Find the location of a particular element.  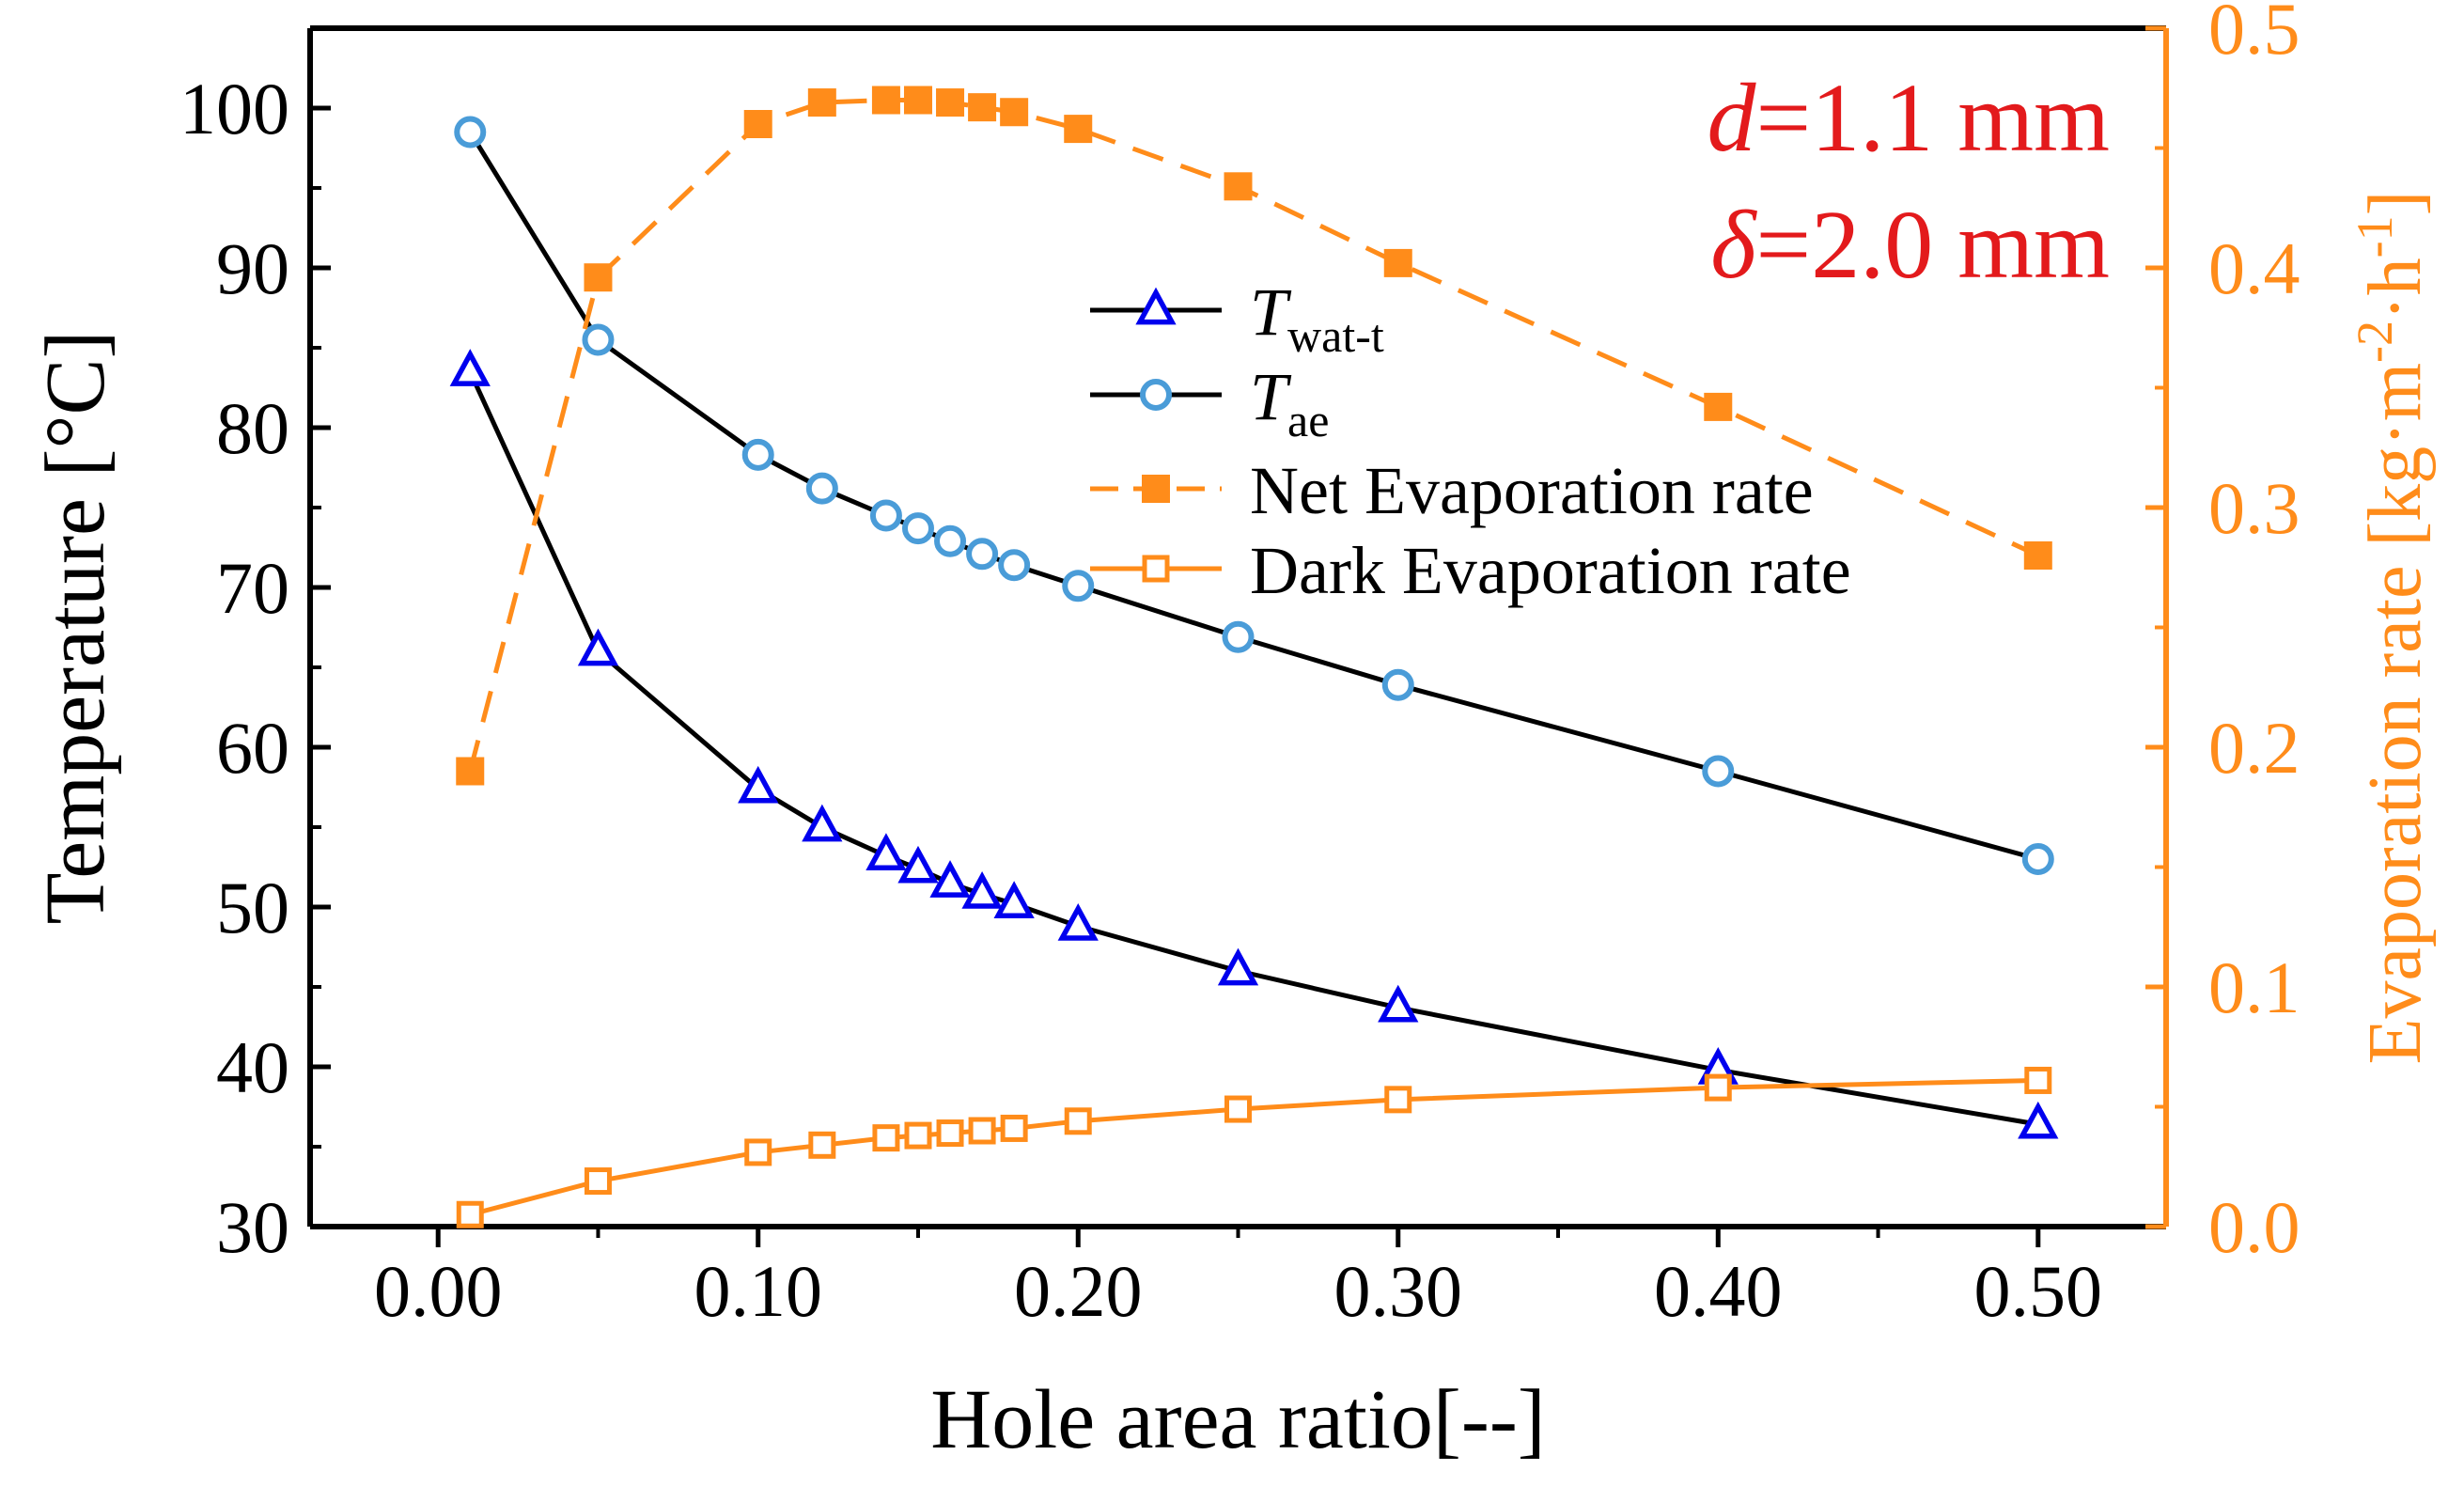

legend-label: Twat-t is located at coordinates (1317, 318).